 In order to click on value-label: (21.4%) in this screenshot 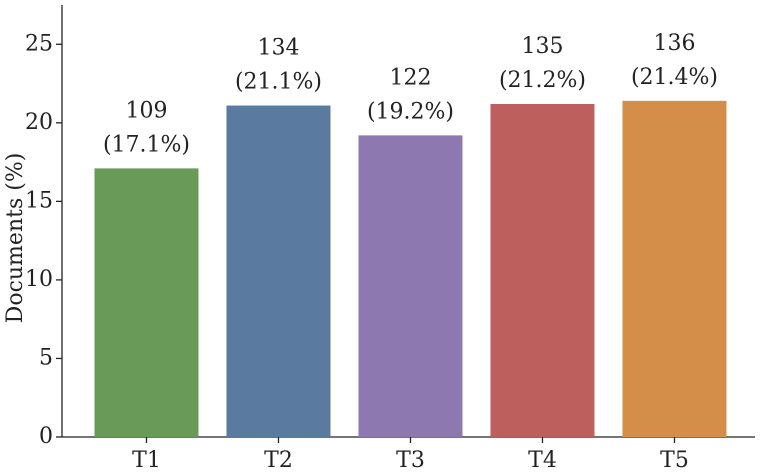, I will do `click(674, 77)`.